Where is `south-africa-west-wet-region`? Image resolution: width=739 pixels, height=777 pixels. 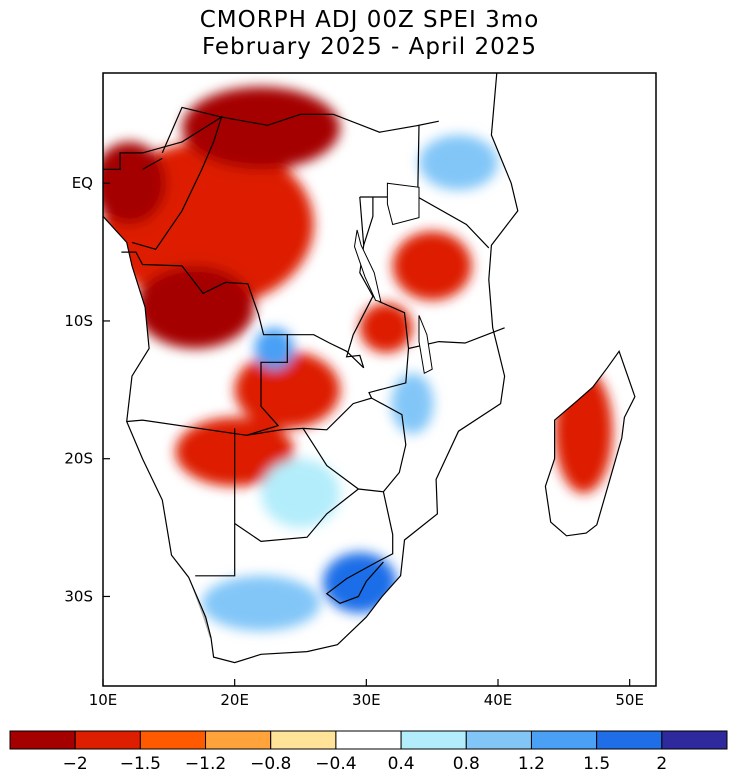 south-africa-west-wet-region is located at coordinates (261, 603).